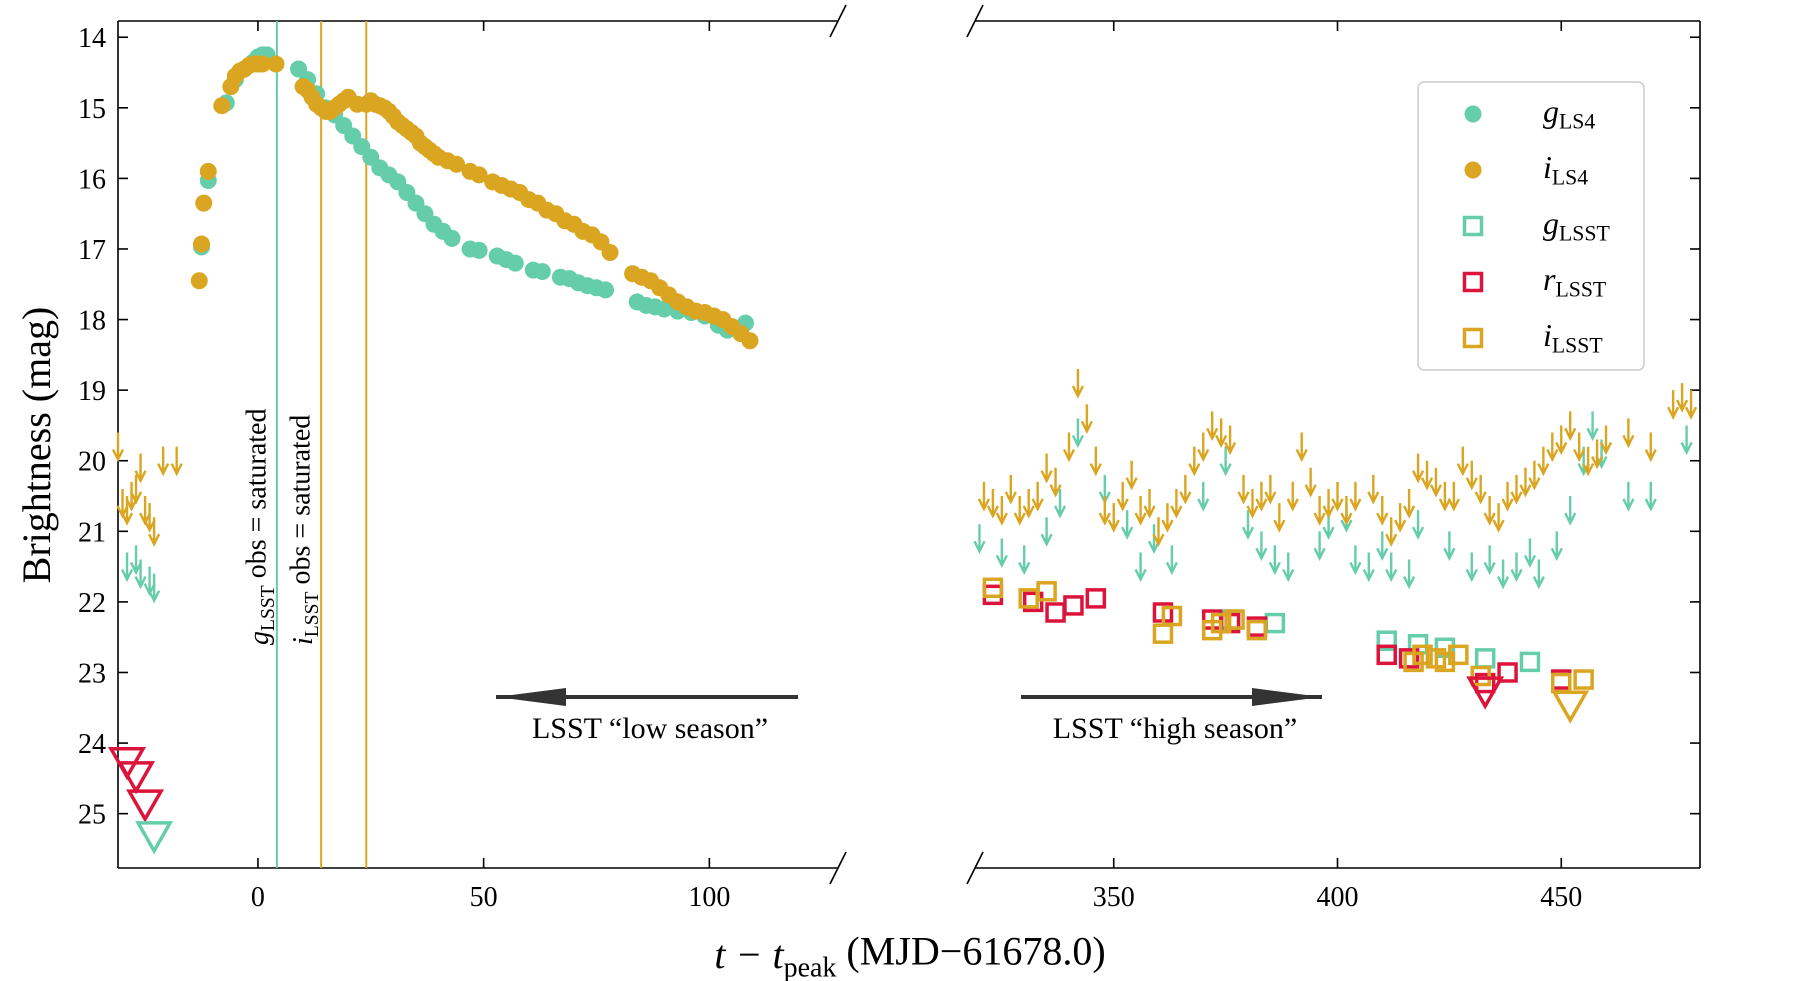 The width and height of the screenshot is (1799, 981). Describe the element at coordinates (1574, 281) in the screenshot. I see `legend-label: rLSST` at that location.